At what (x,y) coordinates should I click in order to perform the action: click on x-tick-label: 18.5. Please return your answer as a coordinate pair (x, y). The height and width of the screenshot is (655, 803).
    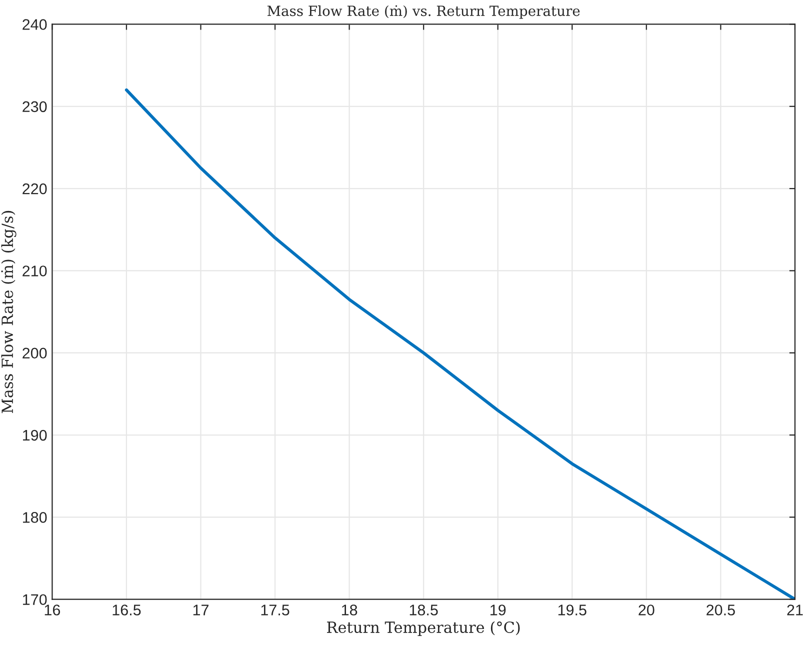
    Looking at the image, I should click on (424, 610).